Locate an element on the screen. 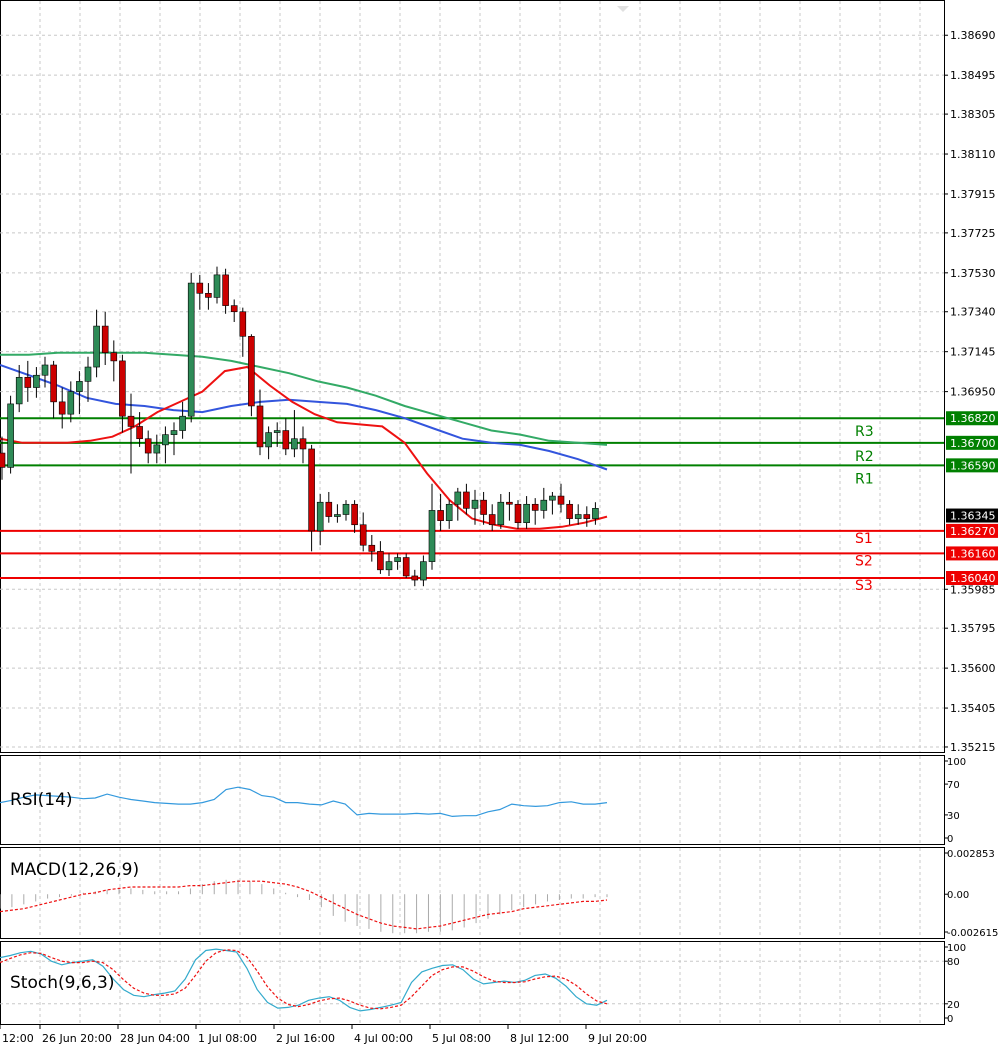 Image resolution: width=1000 pixels, height=1051 pixels. current-price-box is located at coordinates (972, 515).